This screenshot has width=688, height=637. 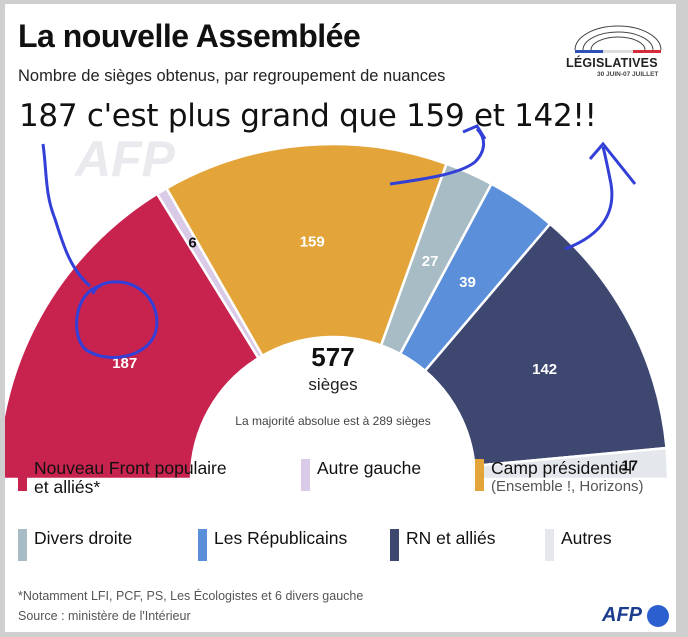 I want to click on legend-label: Autre gauche, so click(x=369, y=468).